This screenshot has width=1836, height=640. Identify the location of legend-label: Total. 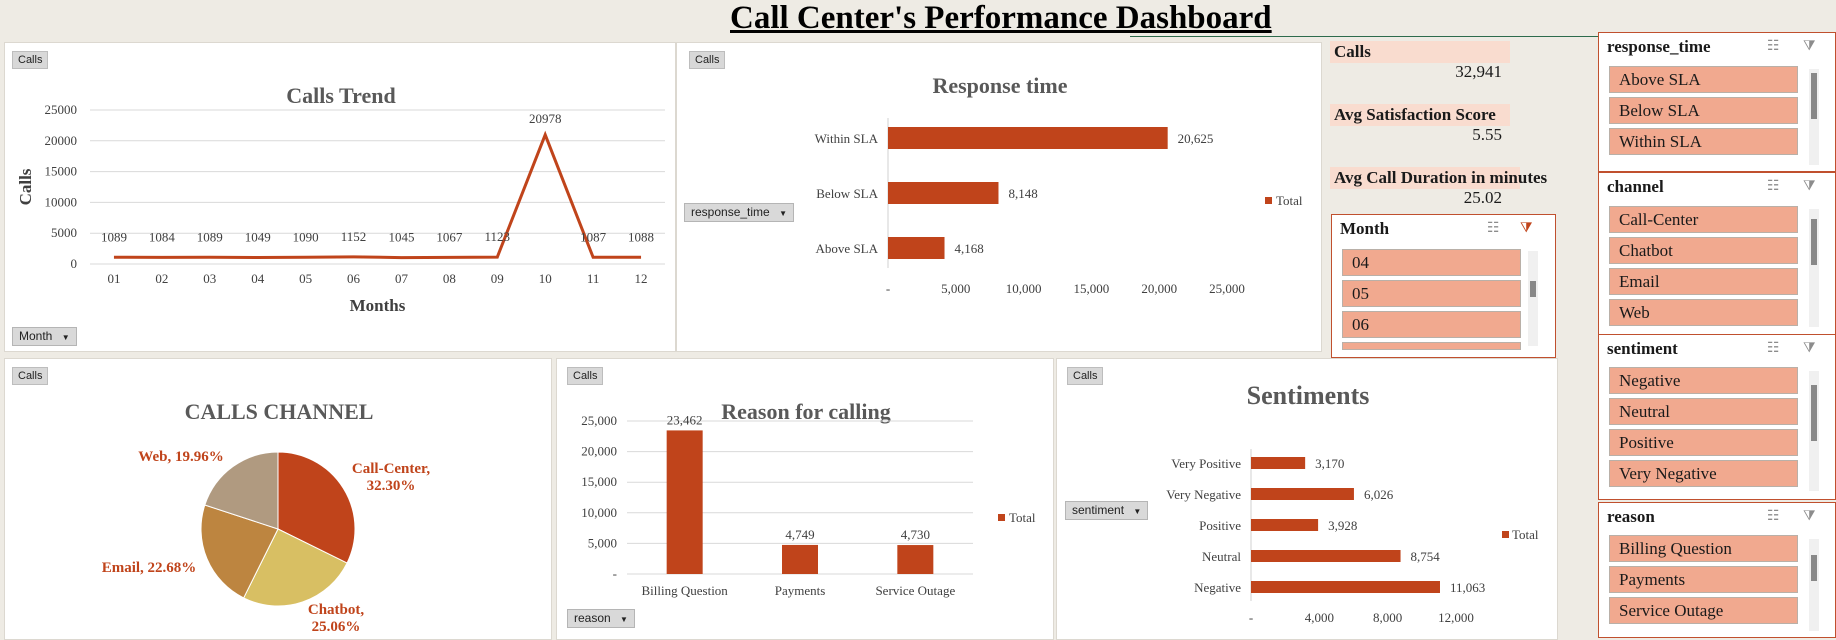
(1289, 200).